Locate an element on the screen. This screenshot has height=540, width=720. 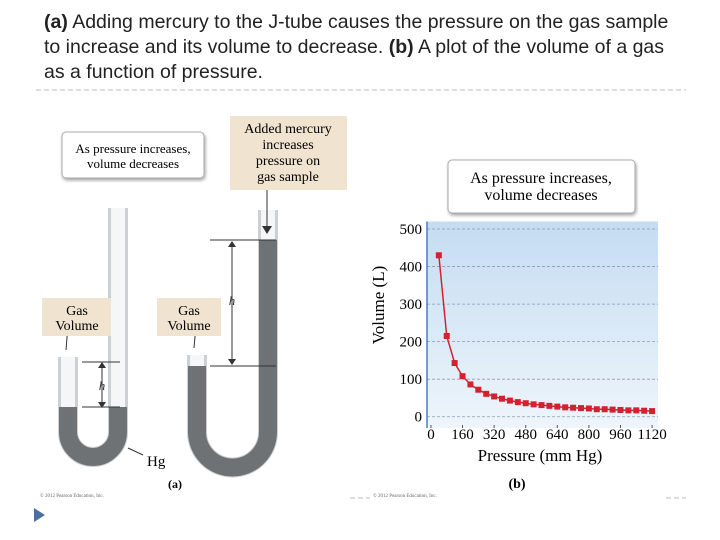
x-tick-label: 320 is located at coordinates (494, 435).